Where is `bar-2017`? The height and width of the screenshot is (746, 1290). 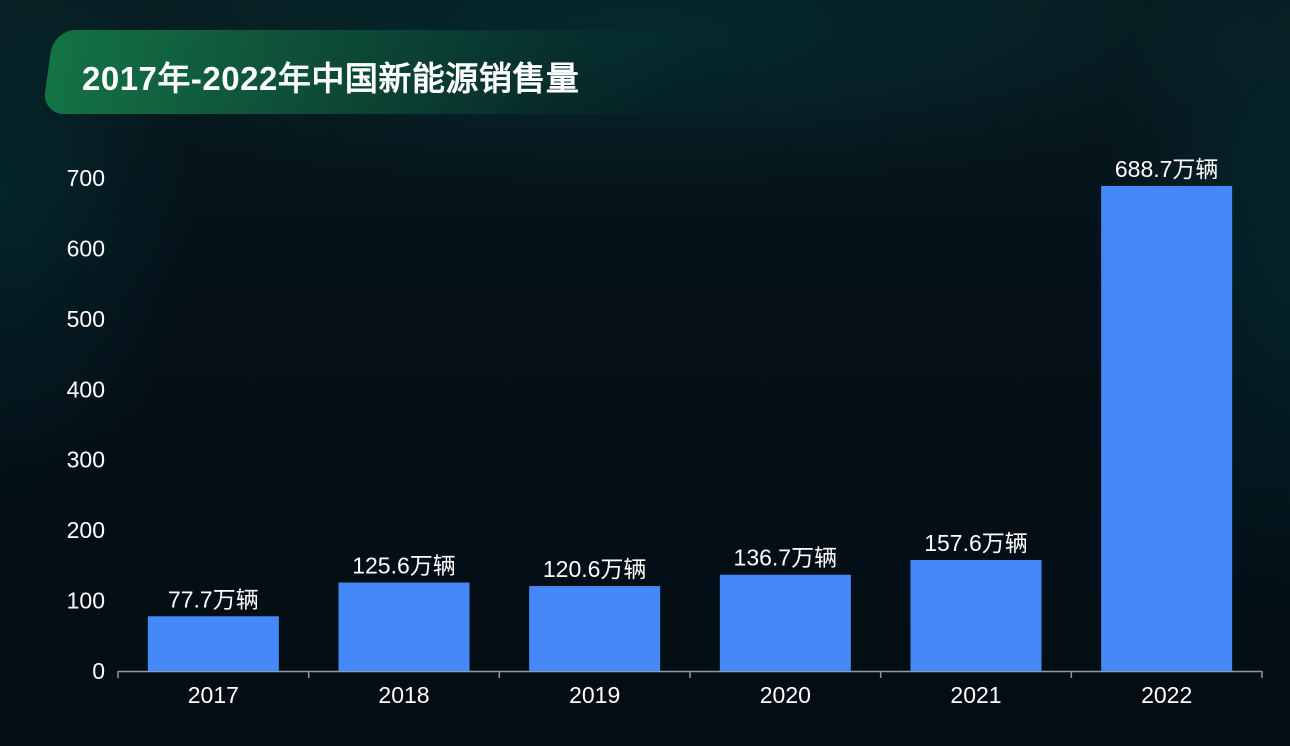
bar-2017 is located at coordinates (213, 643).